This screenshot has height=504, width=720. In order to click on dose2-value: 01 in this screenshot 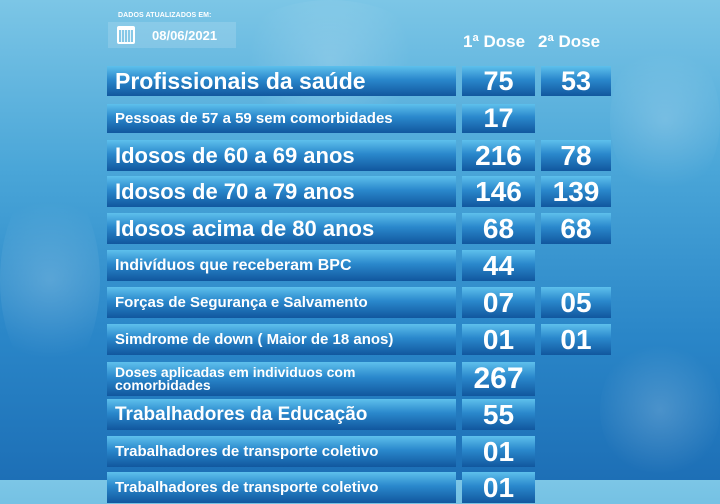, I will do `click(576, 339)`.